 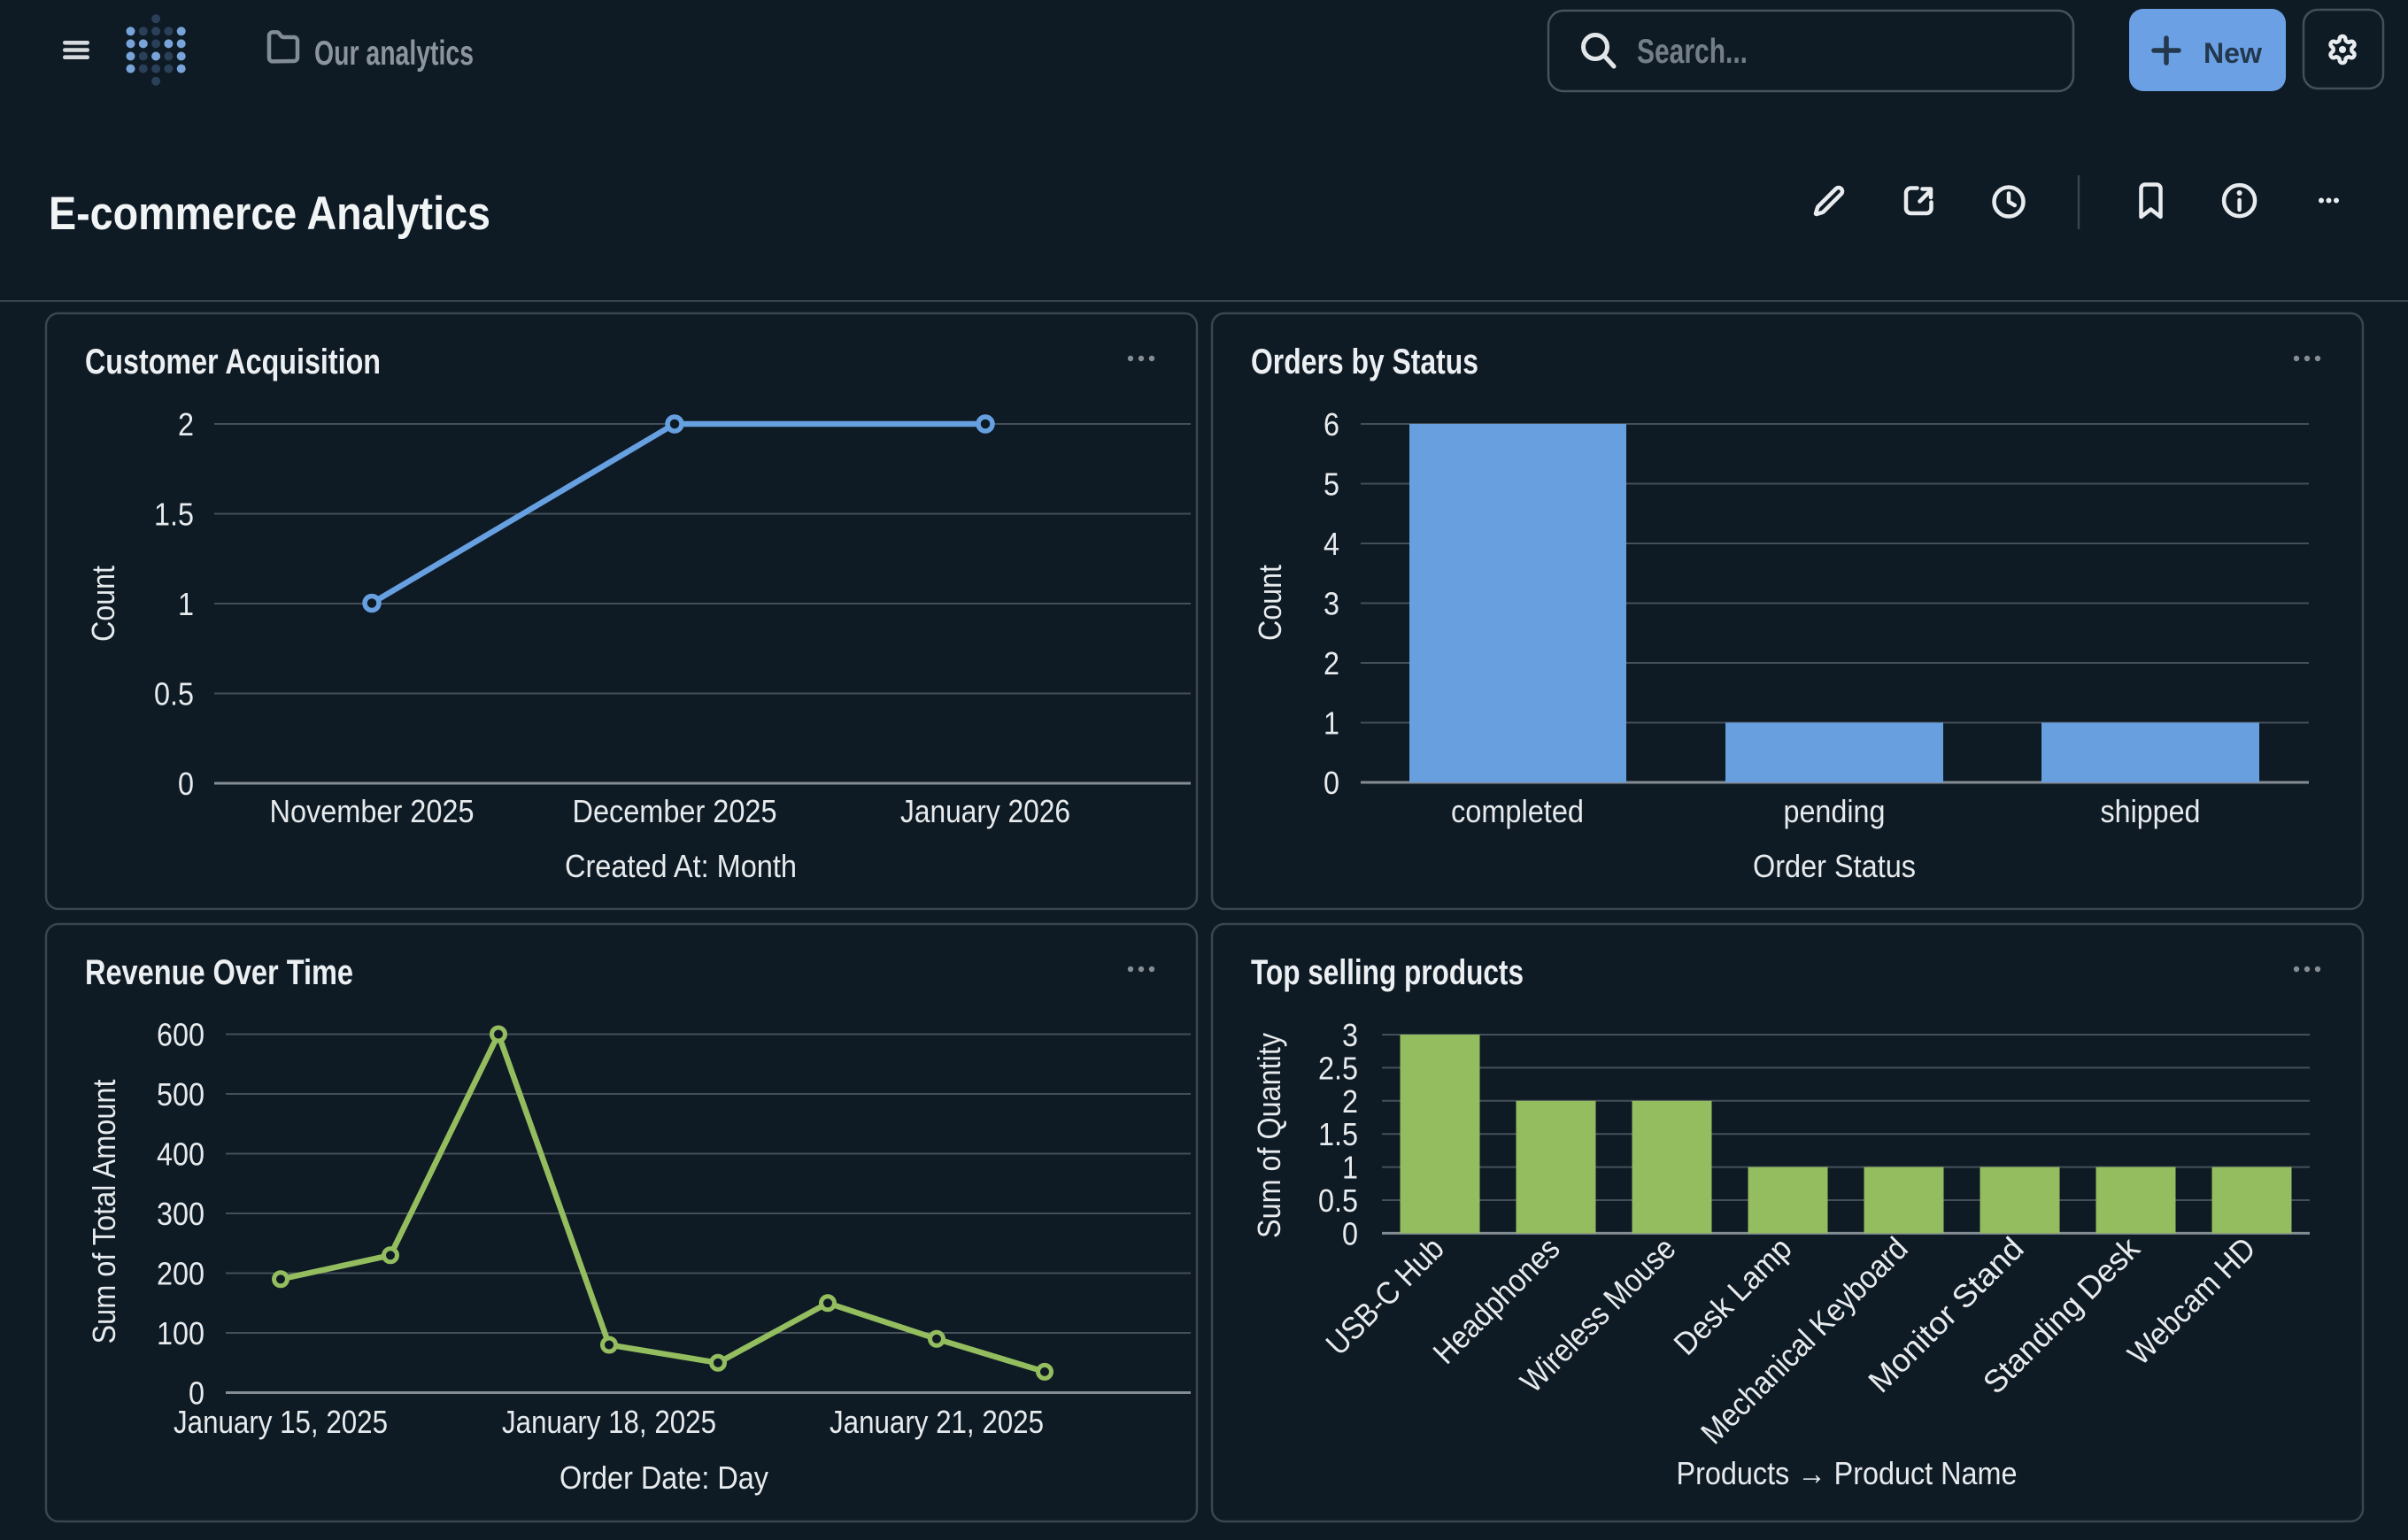 I want to click on svg-text: pending, so click(x=1835, y=811).